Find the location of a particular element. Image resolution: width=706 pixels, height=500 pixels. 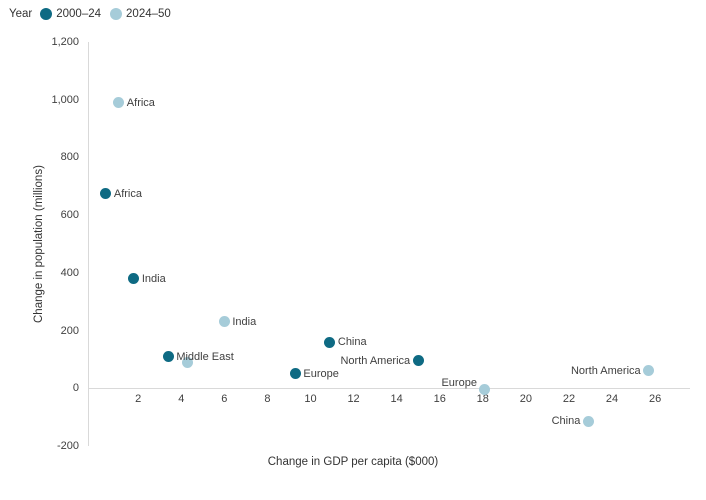

y-tick-label: 600 is located at coordinates (69, 215).